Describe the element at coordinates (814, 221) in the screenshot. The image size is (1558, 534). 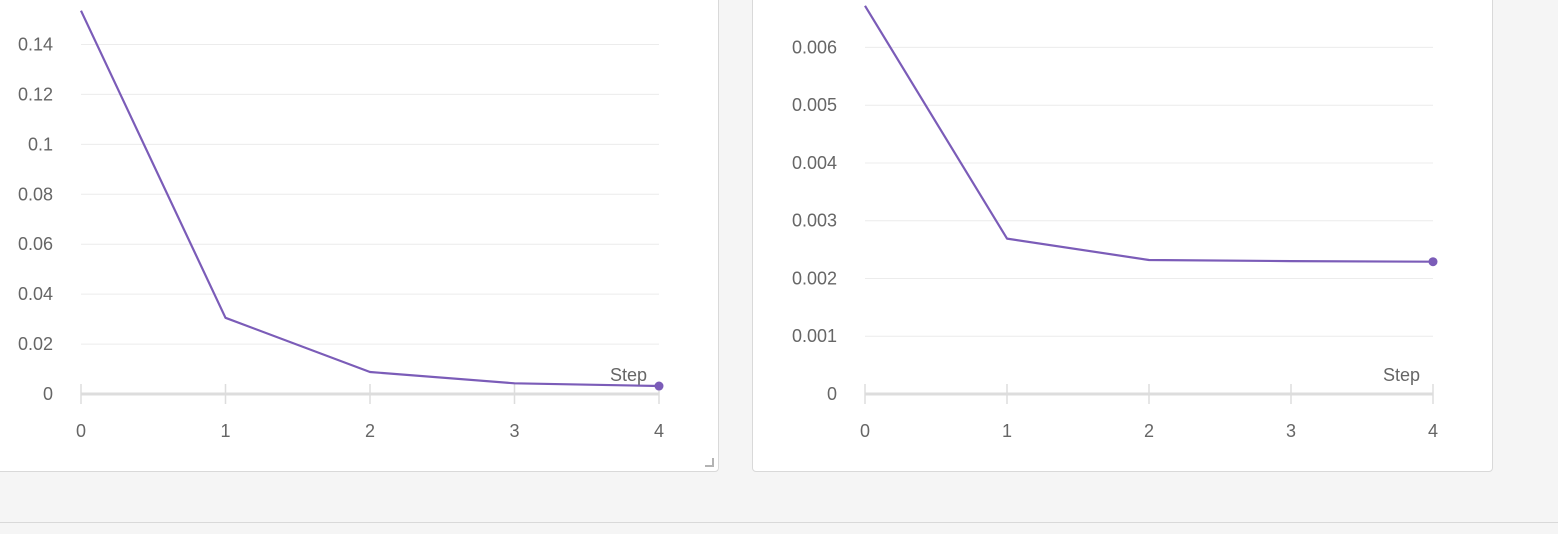
I see `y-tick-label: 0.003` at that location.